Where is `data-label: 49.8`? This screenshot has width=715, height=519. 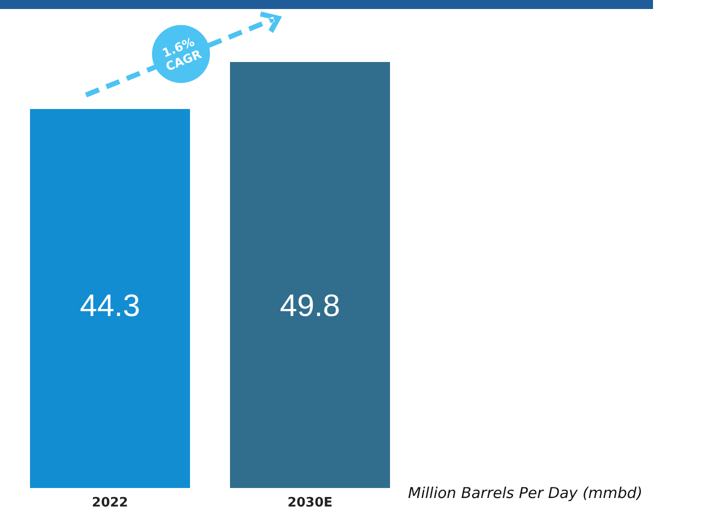 data-label: 49.8 is located at coordinates (310, 305).